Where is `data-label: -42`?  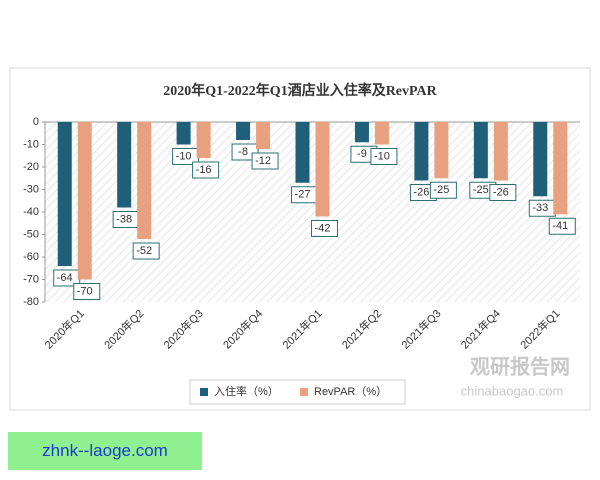 data-label: -42 is located at coordinates (323, 228).